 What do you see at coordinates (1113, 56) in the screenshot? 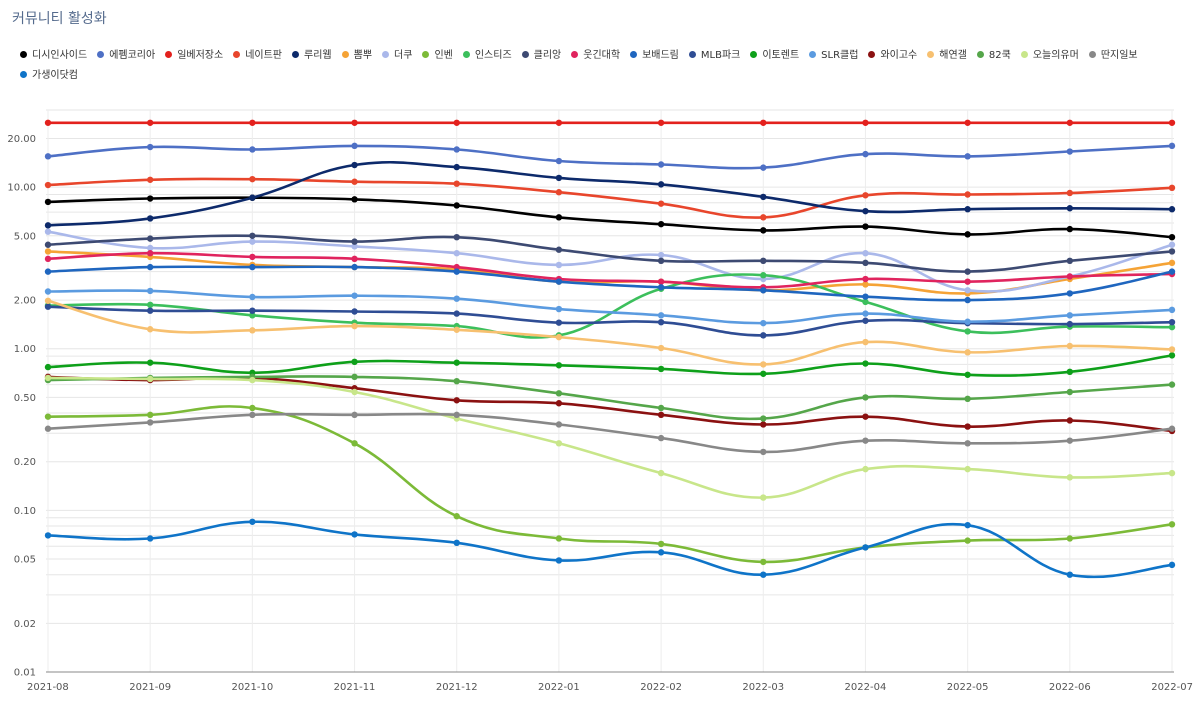
I see `legend-item: 딴지일보` at bounding box center [1113, 56].